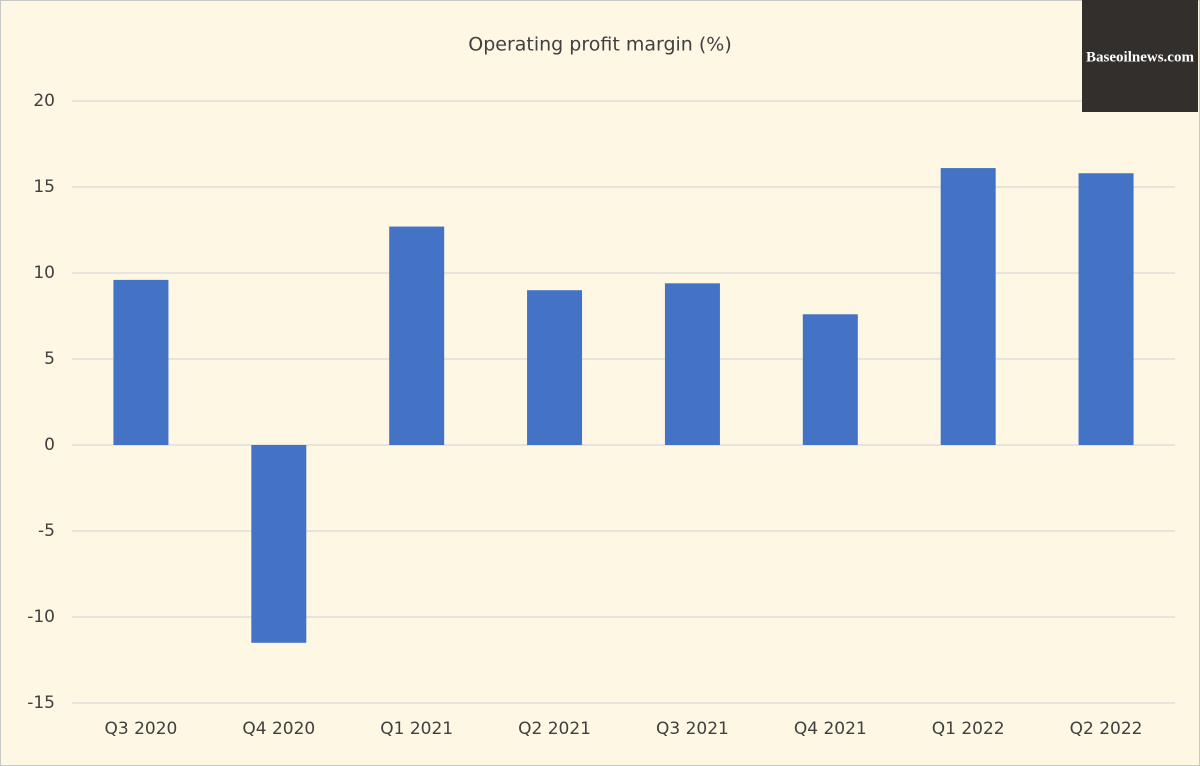 The image size is (1200, 766). I want to click on x-tick-label: Q1 2022, so click(968, 729).